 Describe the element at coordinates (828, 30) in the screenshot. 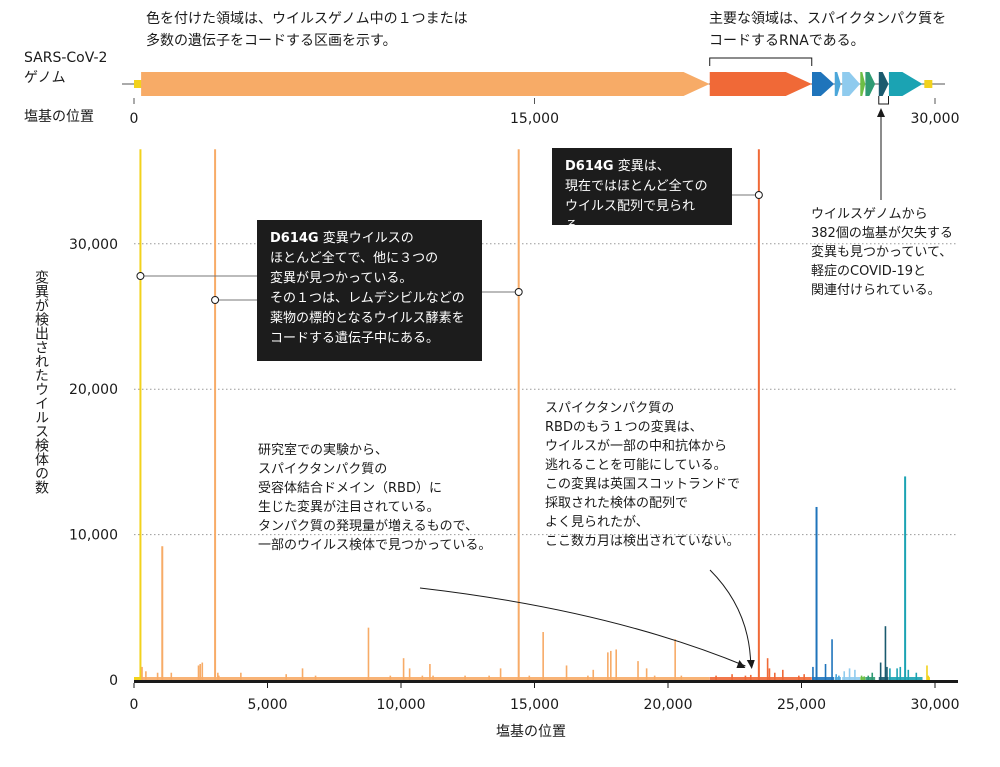

I see `note-spike: 主要な領域は、スパイクタンパク質を コードするRNAである。` at that location.